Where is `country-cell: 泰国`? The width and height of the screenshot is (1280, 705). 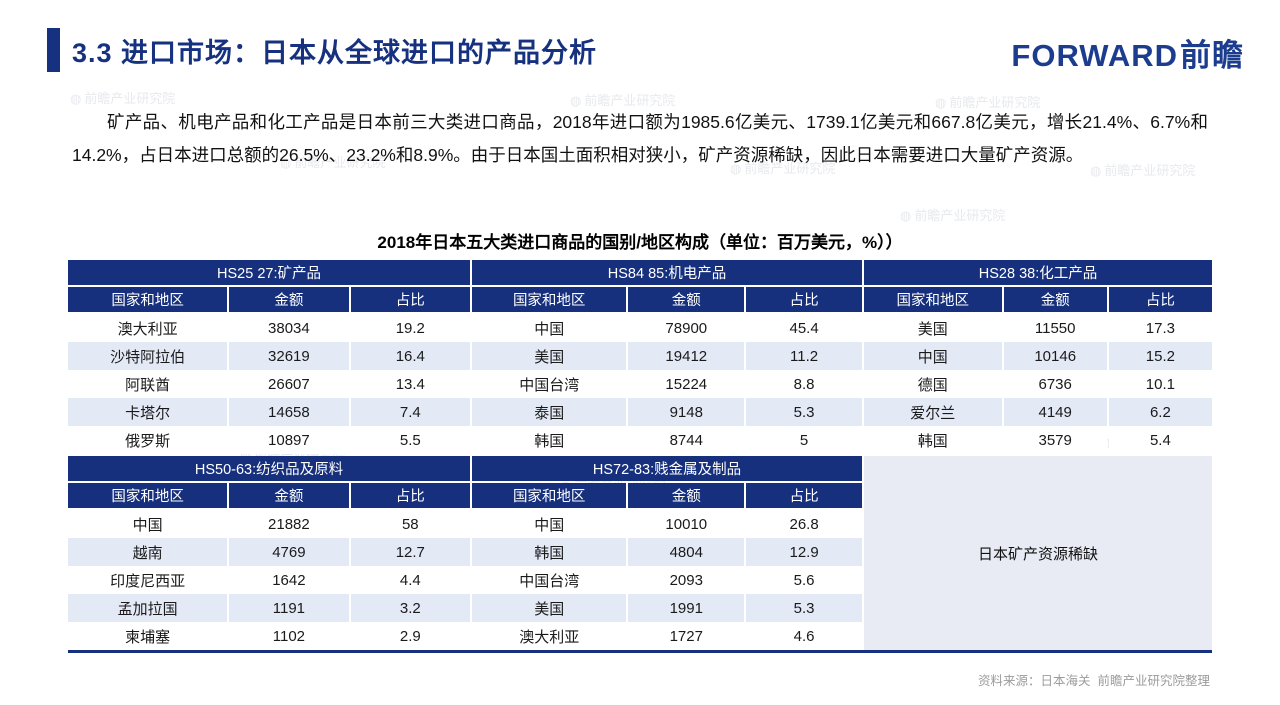 country-cell: 泰国 is located at coordinates (549, 412).